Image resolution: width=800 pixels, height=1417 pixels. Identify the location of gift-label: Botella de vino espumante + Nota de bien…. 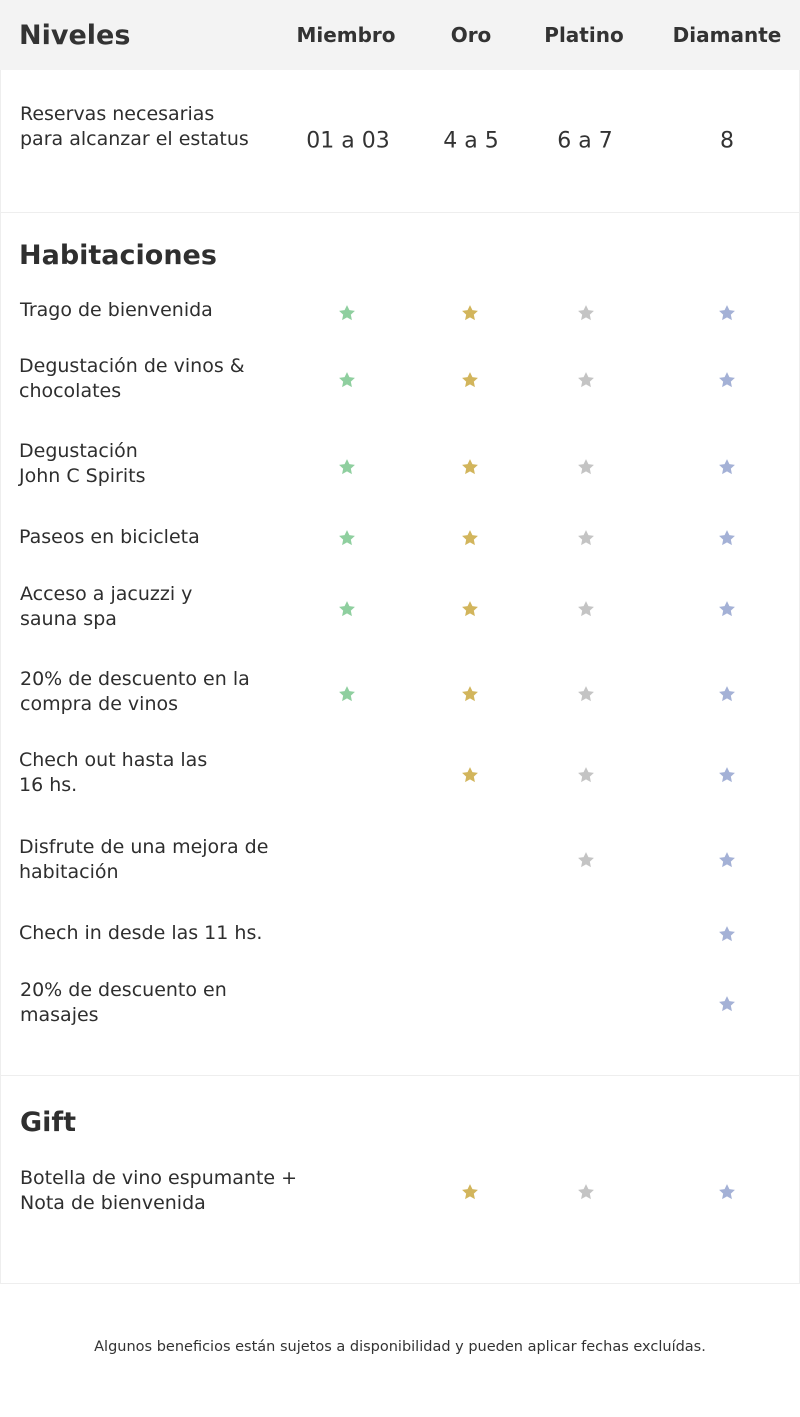
(159, 1190).